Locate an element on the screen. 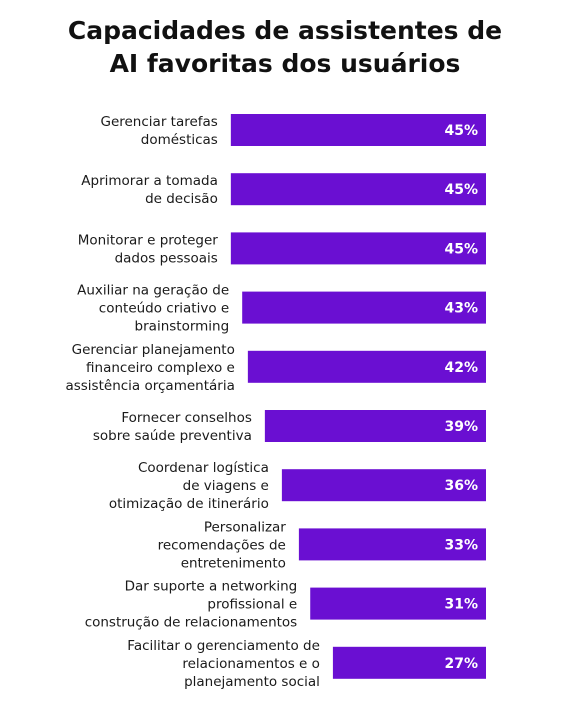 The height and width of the screenshot is (727, 570). bar-value-label-9: 31% is located at coordinates (461, 605).